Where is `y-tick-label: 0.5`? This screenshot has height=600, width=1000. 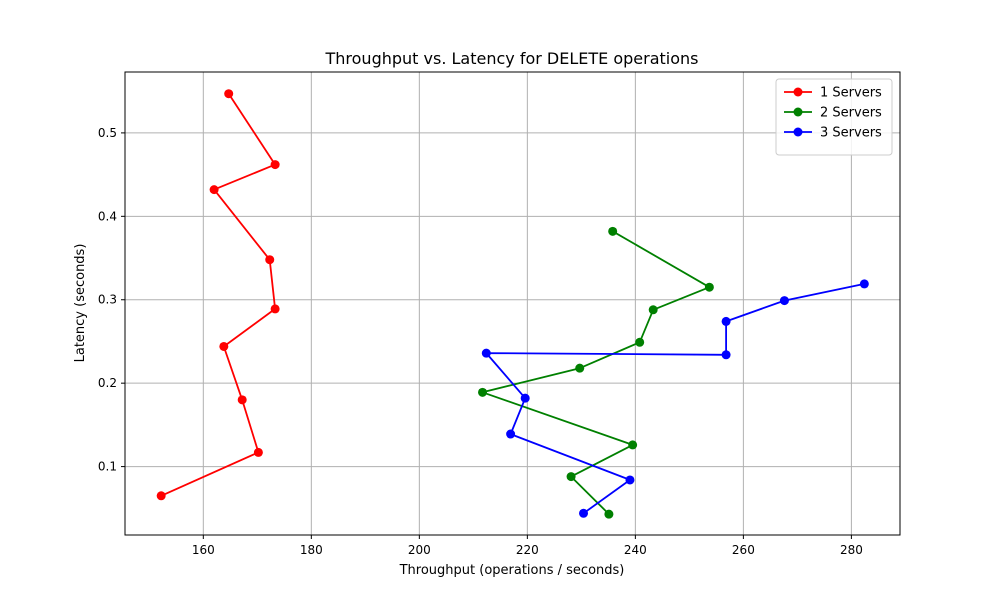
y-tick-label: 0.5 is located at coordinates (107, 133).